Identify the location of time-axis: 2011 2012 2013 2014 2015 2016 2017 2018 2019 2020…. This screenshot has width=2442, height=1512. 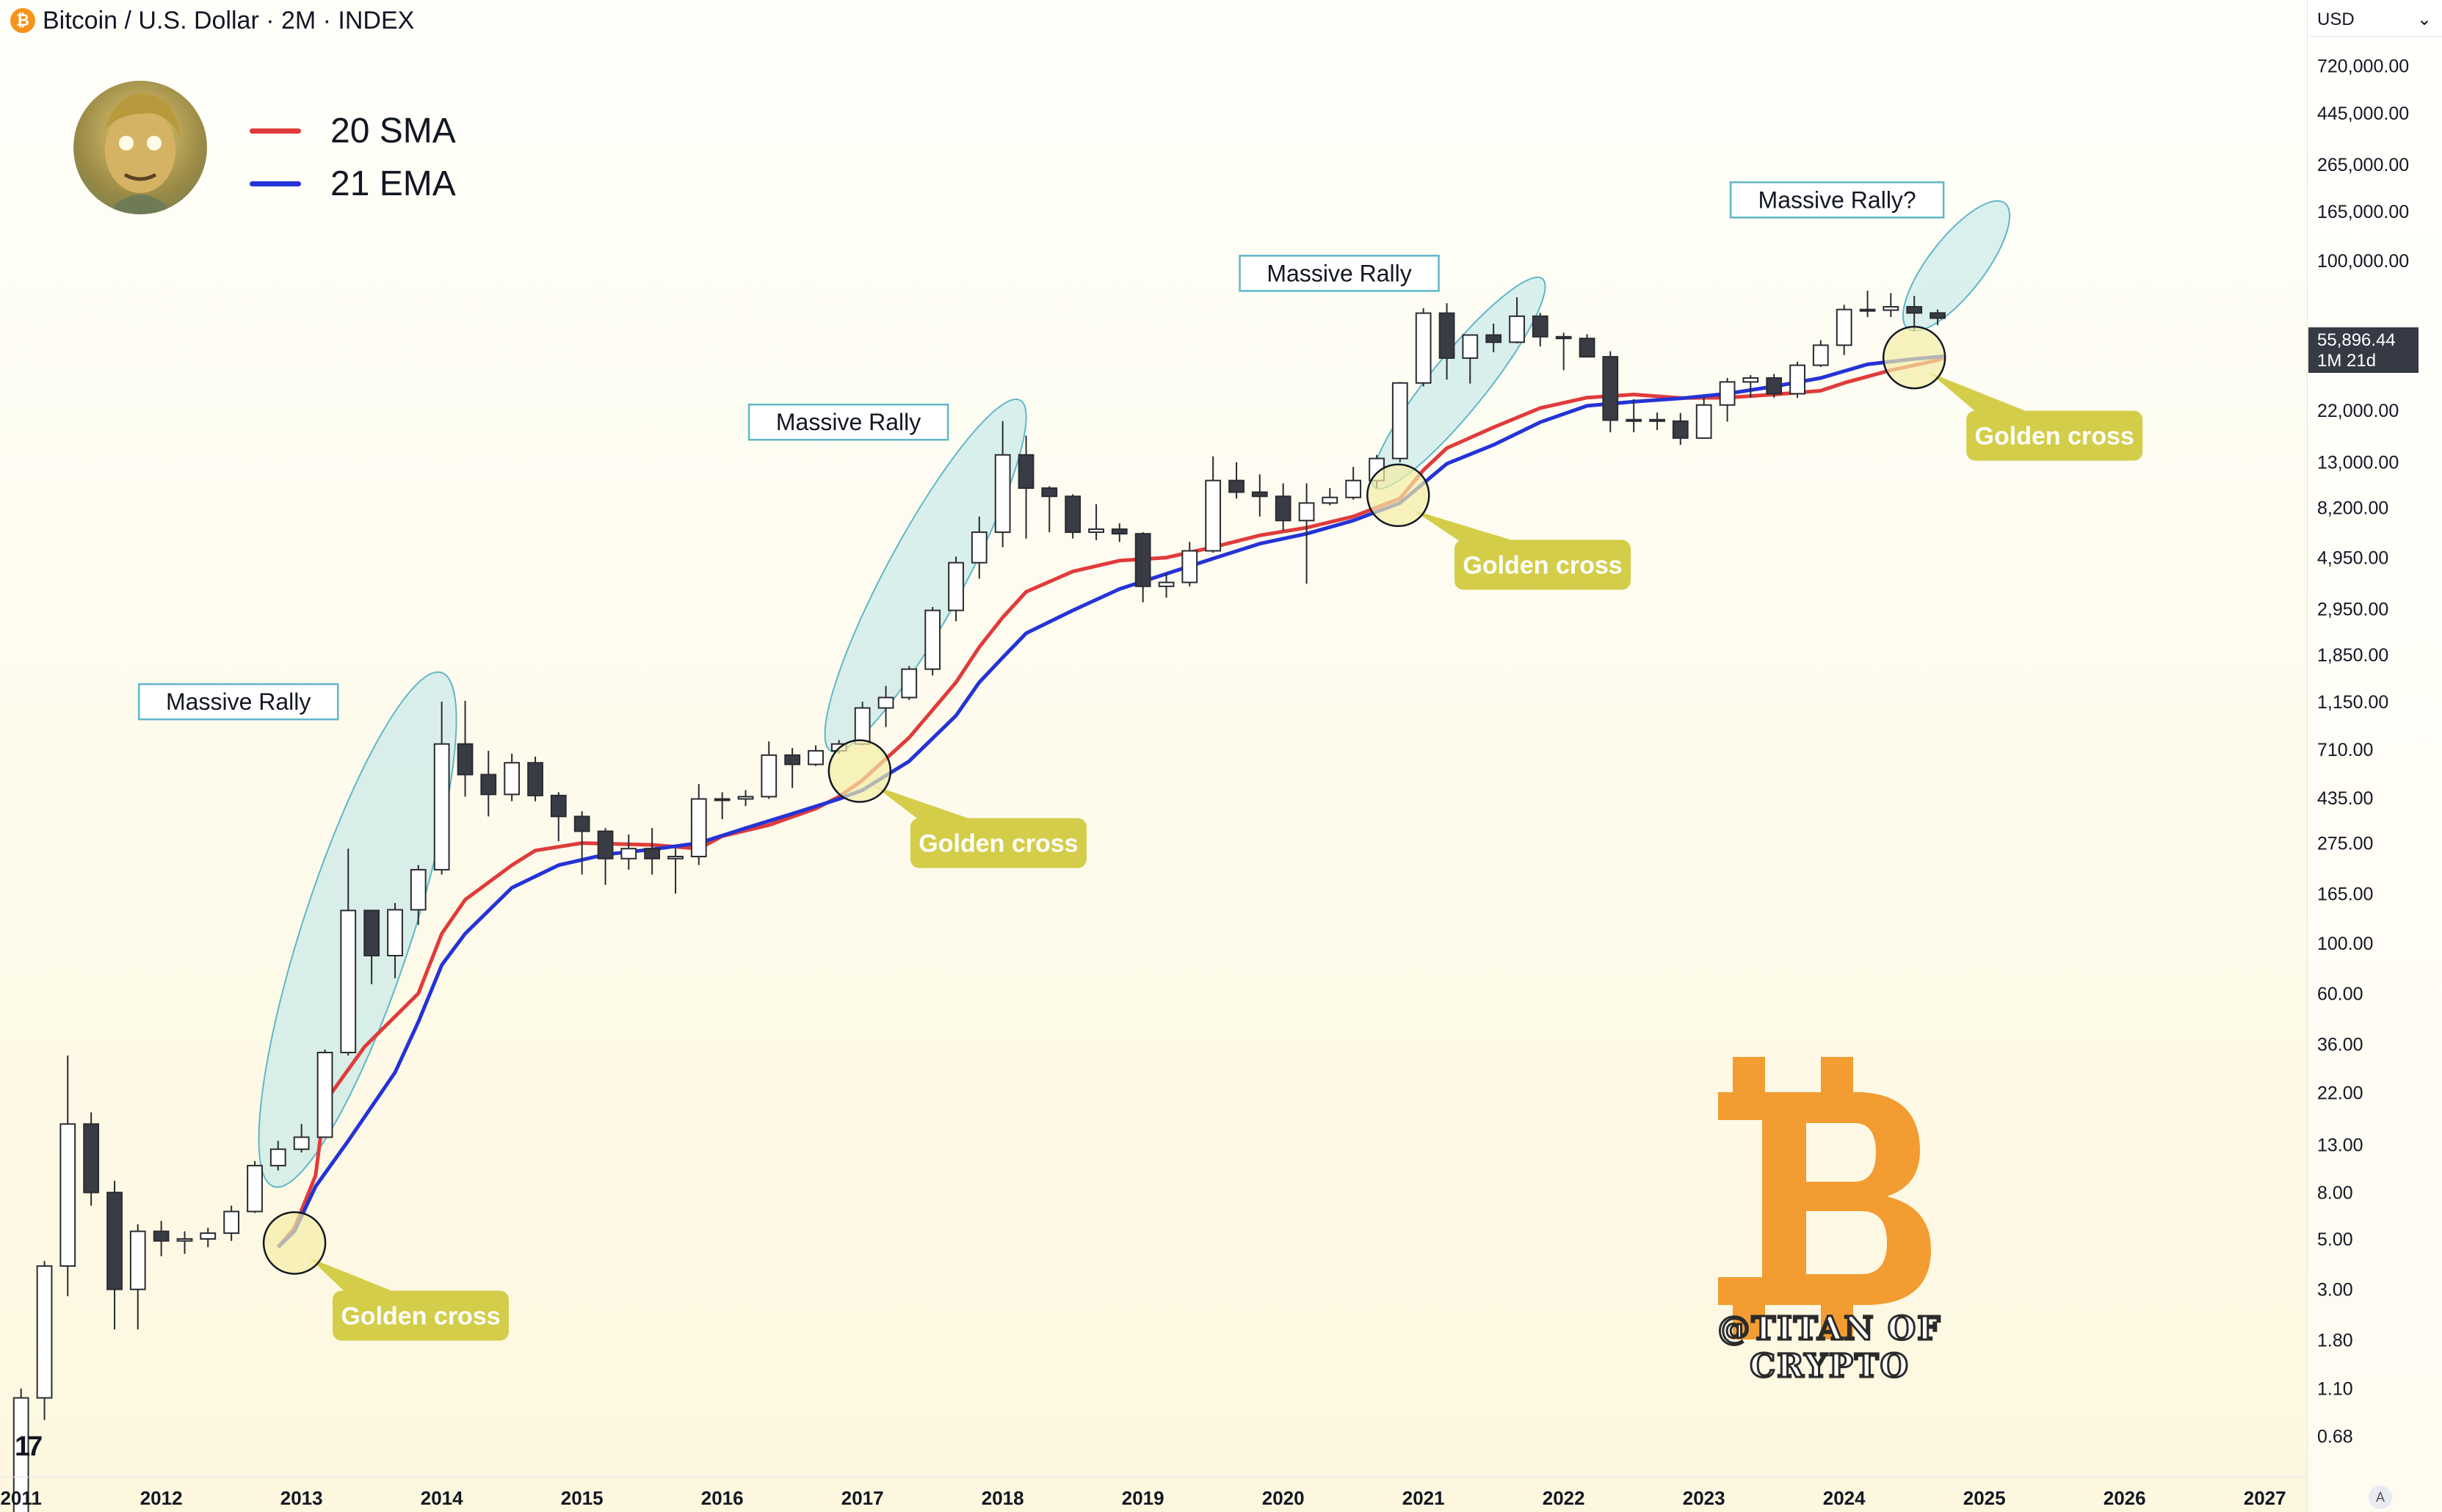
(1143, 1498).